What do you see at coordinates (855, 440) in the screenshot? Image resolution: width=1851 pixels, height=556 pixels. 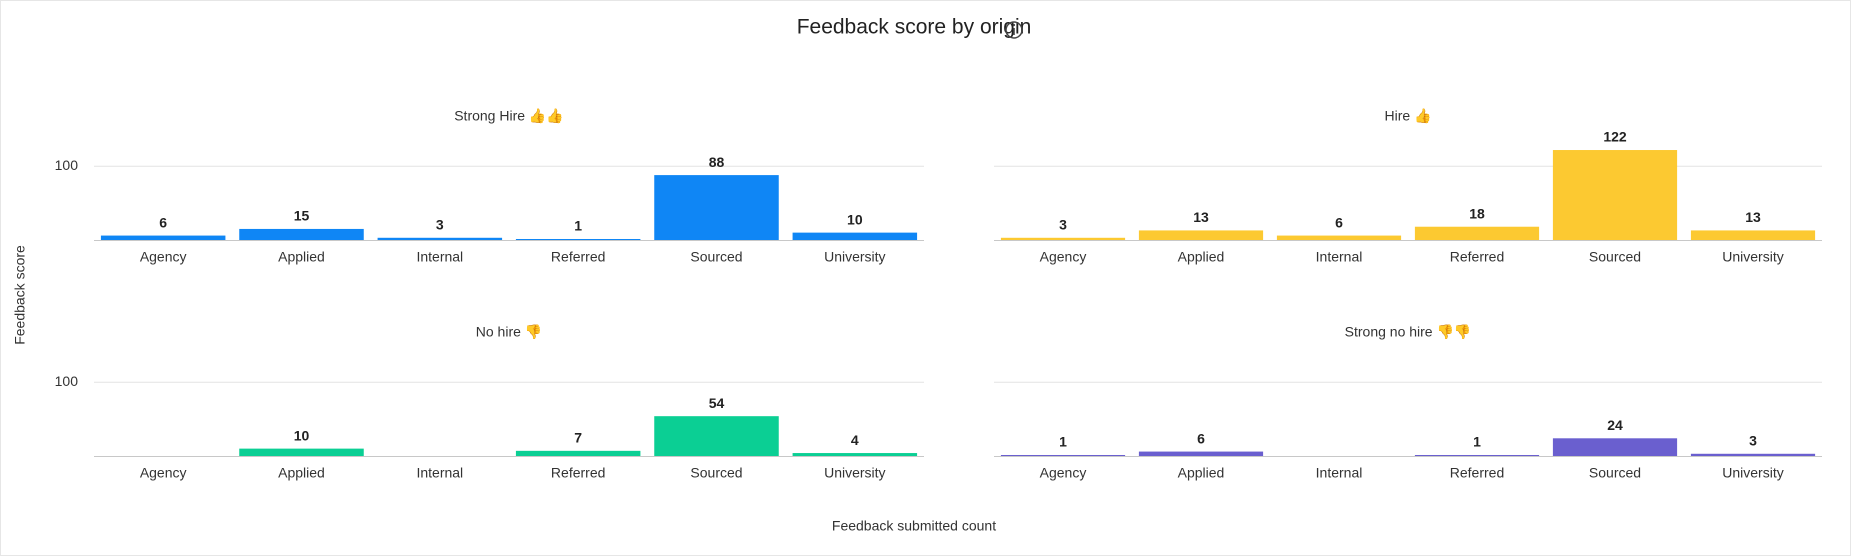 I see `data-label: 4` at bounding box center [855, 440].